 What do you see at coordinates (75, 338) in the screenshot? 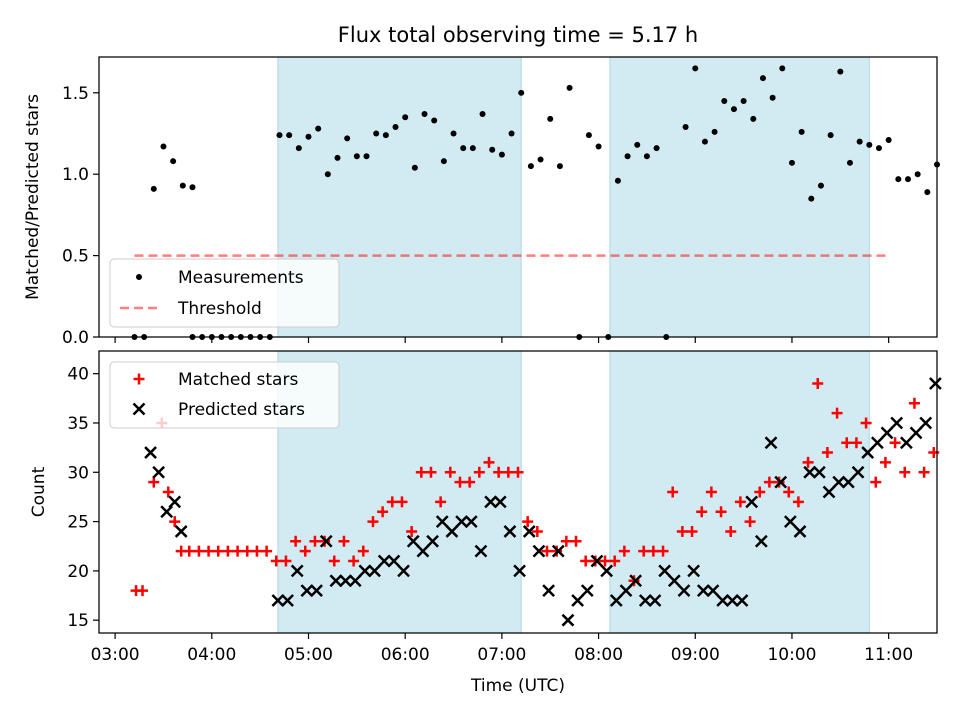
I see `top-y-tick-label: 0.0` at bounding box center [75, 338].